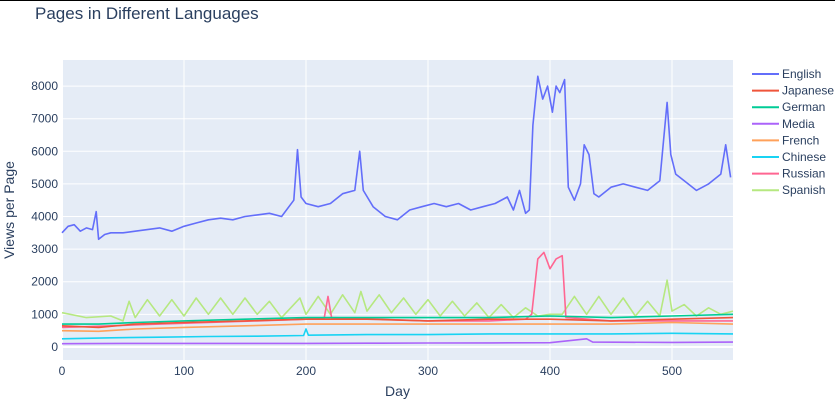 The image size is (835, 411). I want to click on x-tick-label: 0, so click(62, 371).